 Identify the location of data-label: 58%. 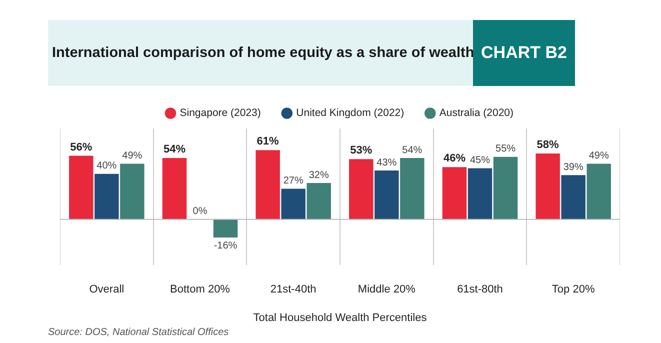
(548, 145).